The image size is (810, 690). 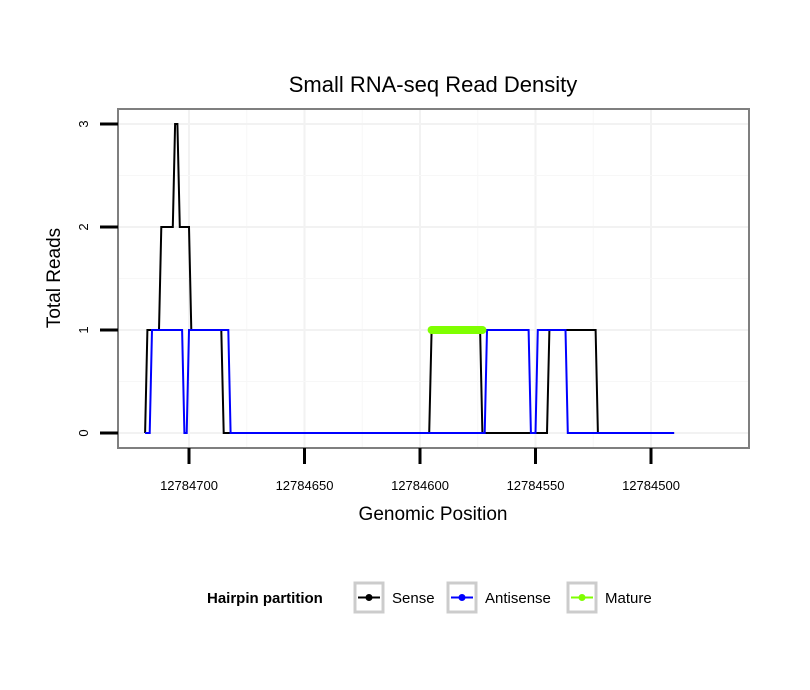 I want to click on legend-title: Hairpin partition, so click(x=265, y=598).